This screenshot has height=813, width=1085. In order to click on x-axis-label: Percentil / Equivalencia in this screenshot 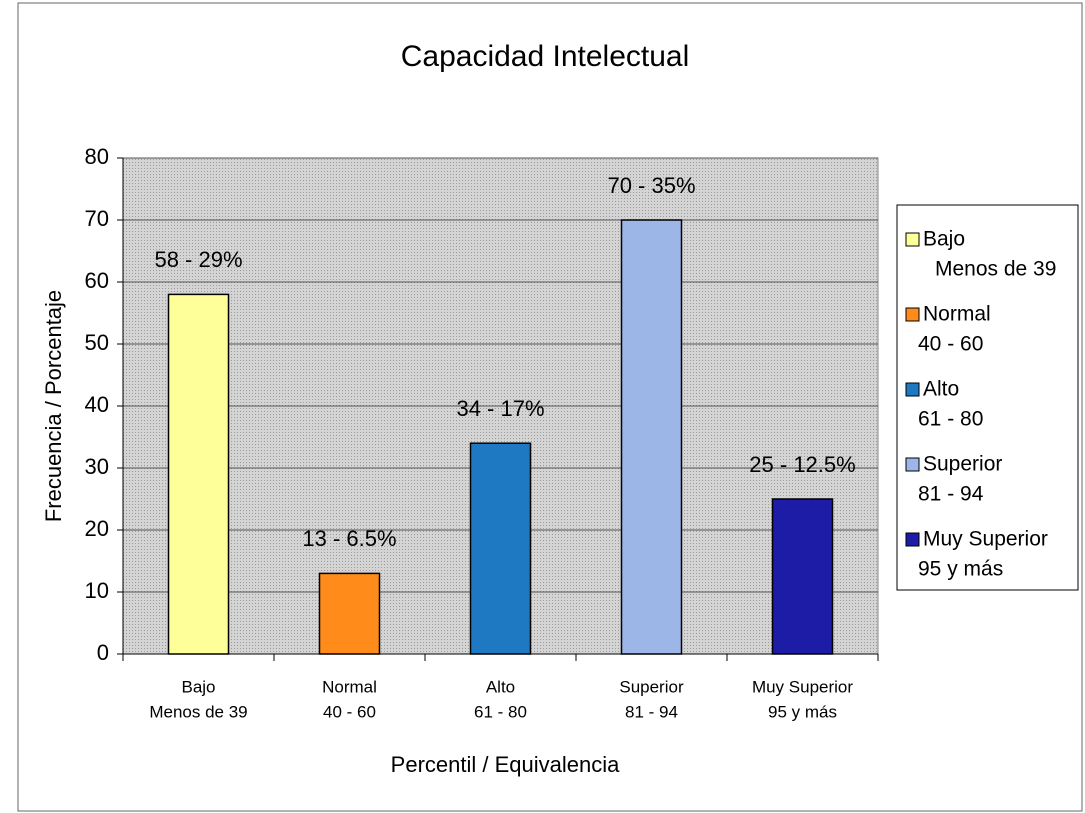, I will do `click(505, 764)`.